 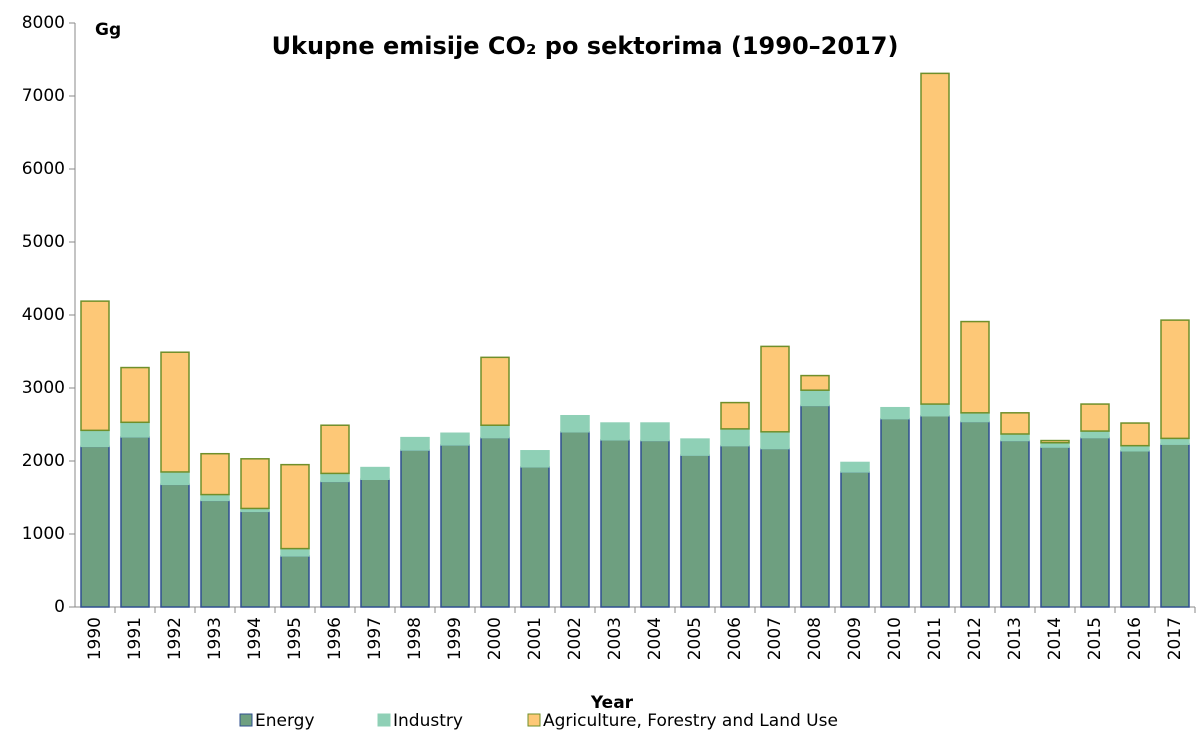 I want to click on x-tick-label: 2008, so click(x=815, y=638).